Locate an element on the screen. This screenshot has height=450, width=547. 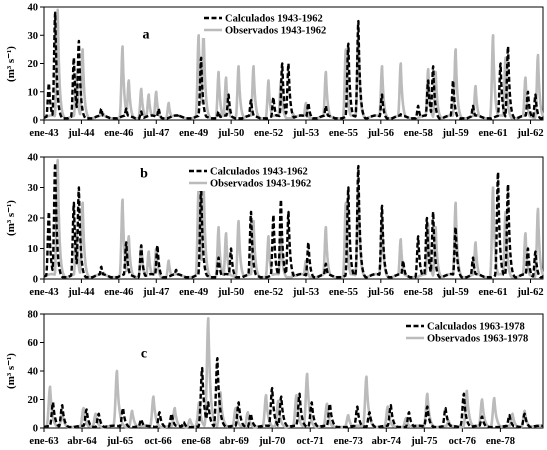
panel-letter: b is located at coordinates (144, 174).